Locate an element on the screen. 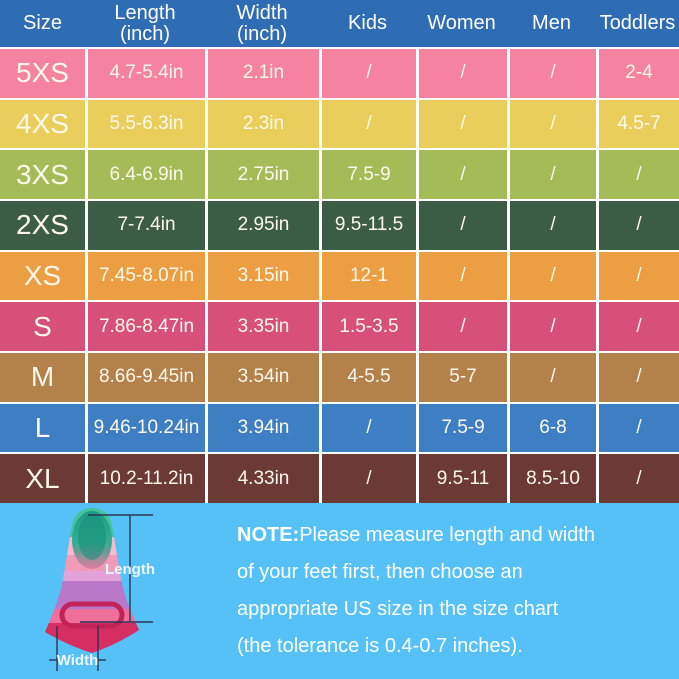  table-cell: 1.5-3.5 is located at coordinates (369, 327).